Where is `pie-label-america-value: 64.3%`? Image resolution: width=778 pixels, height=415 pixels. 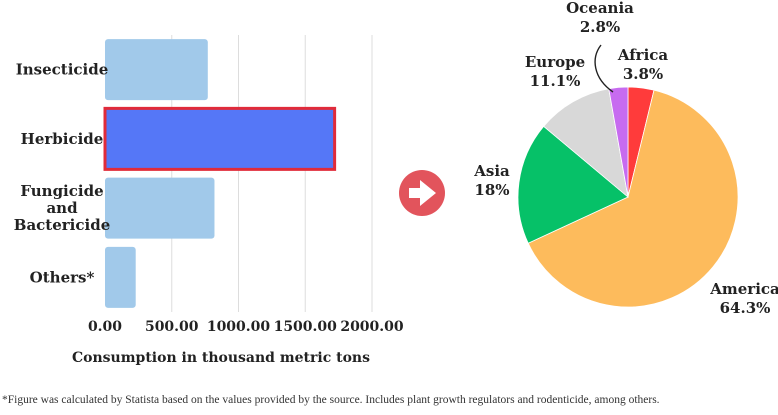
pie-label-america-value: 64.3% is located at coordinates (745, 308).